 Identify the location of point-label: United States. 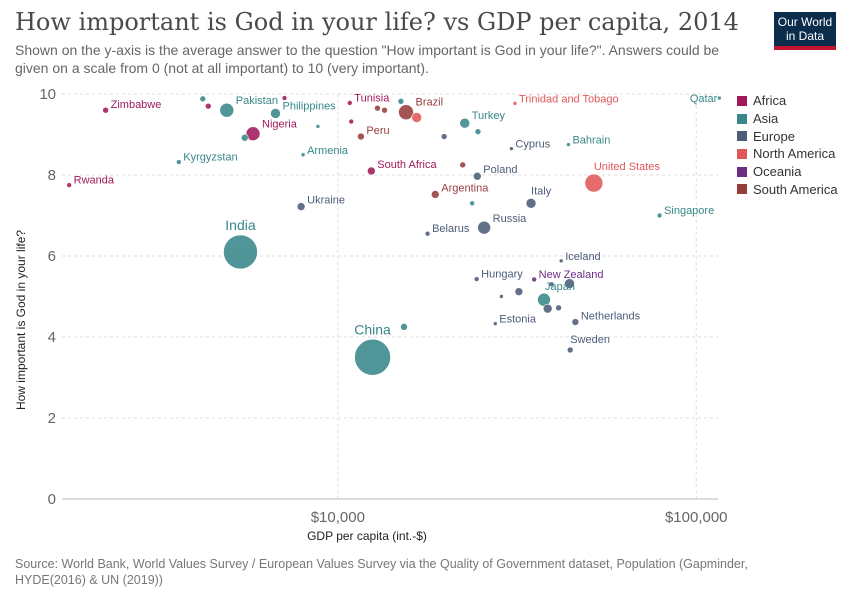
(627, 167).